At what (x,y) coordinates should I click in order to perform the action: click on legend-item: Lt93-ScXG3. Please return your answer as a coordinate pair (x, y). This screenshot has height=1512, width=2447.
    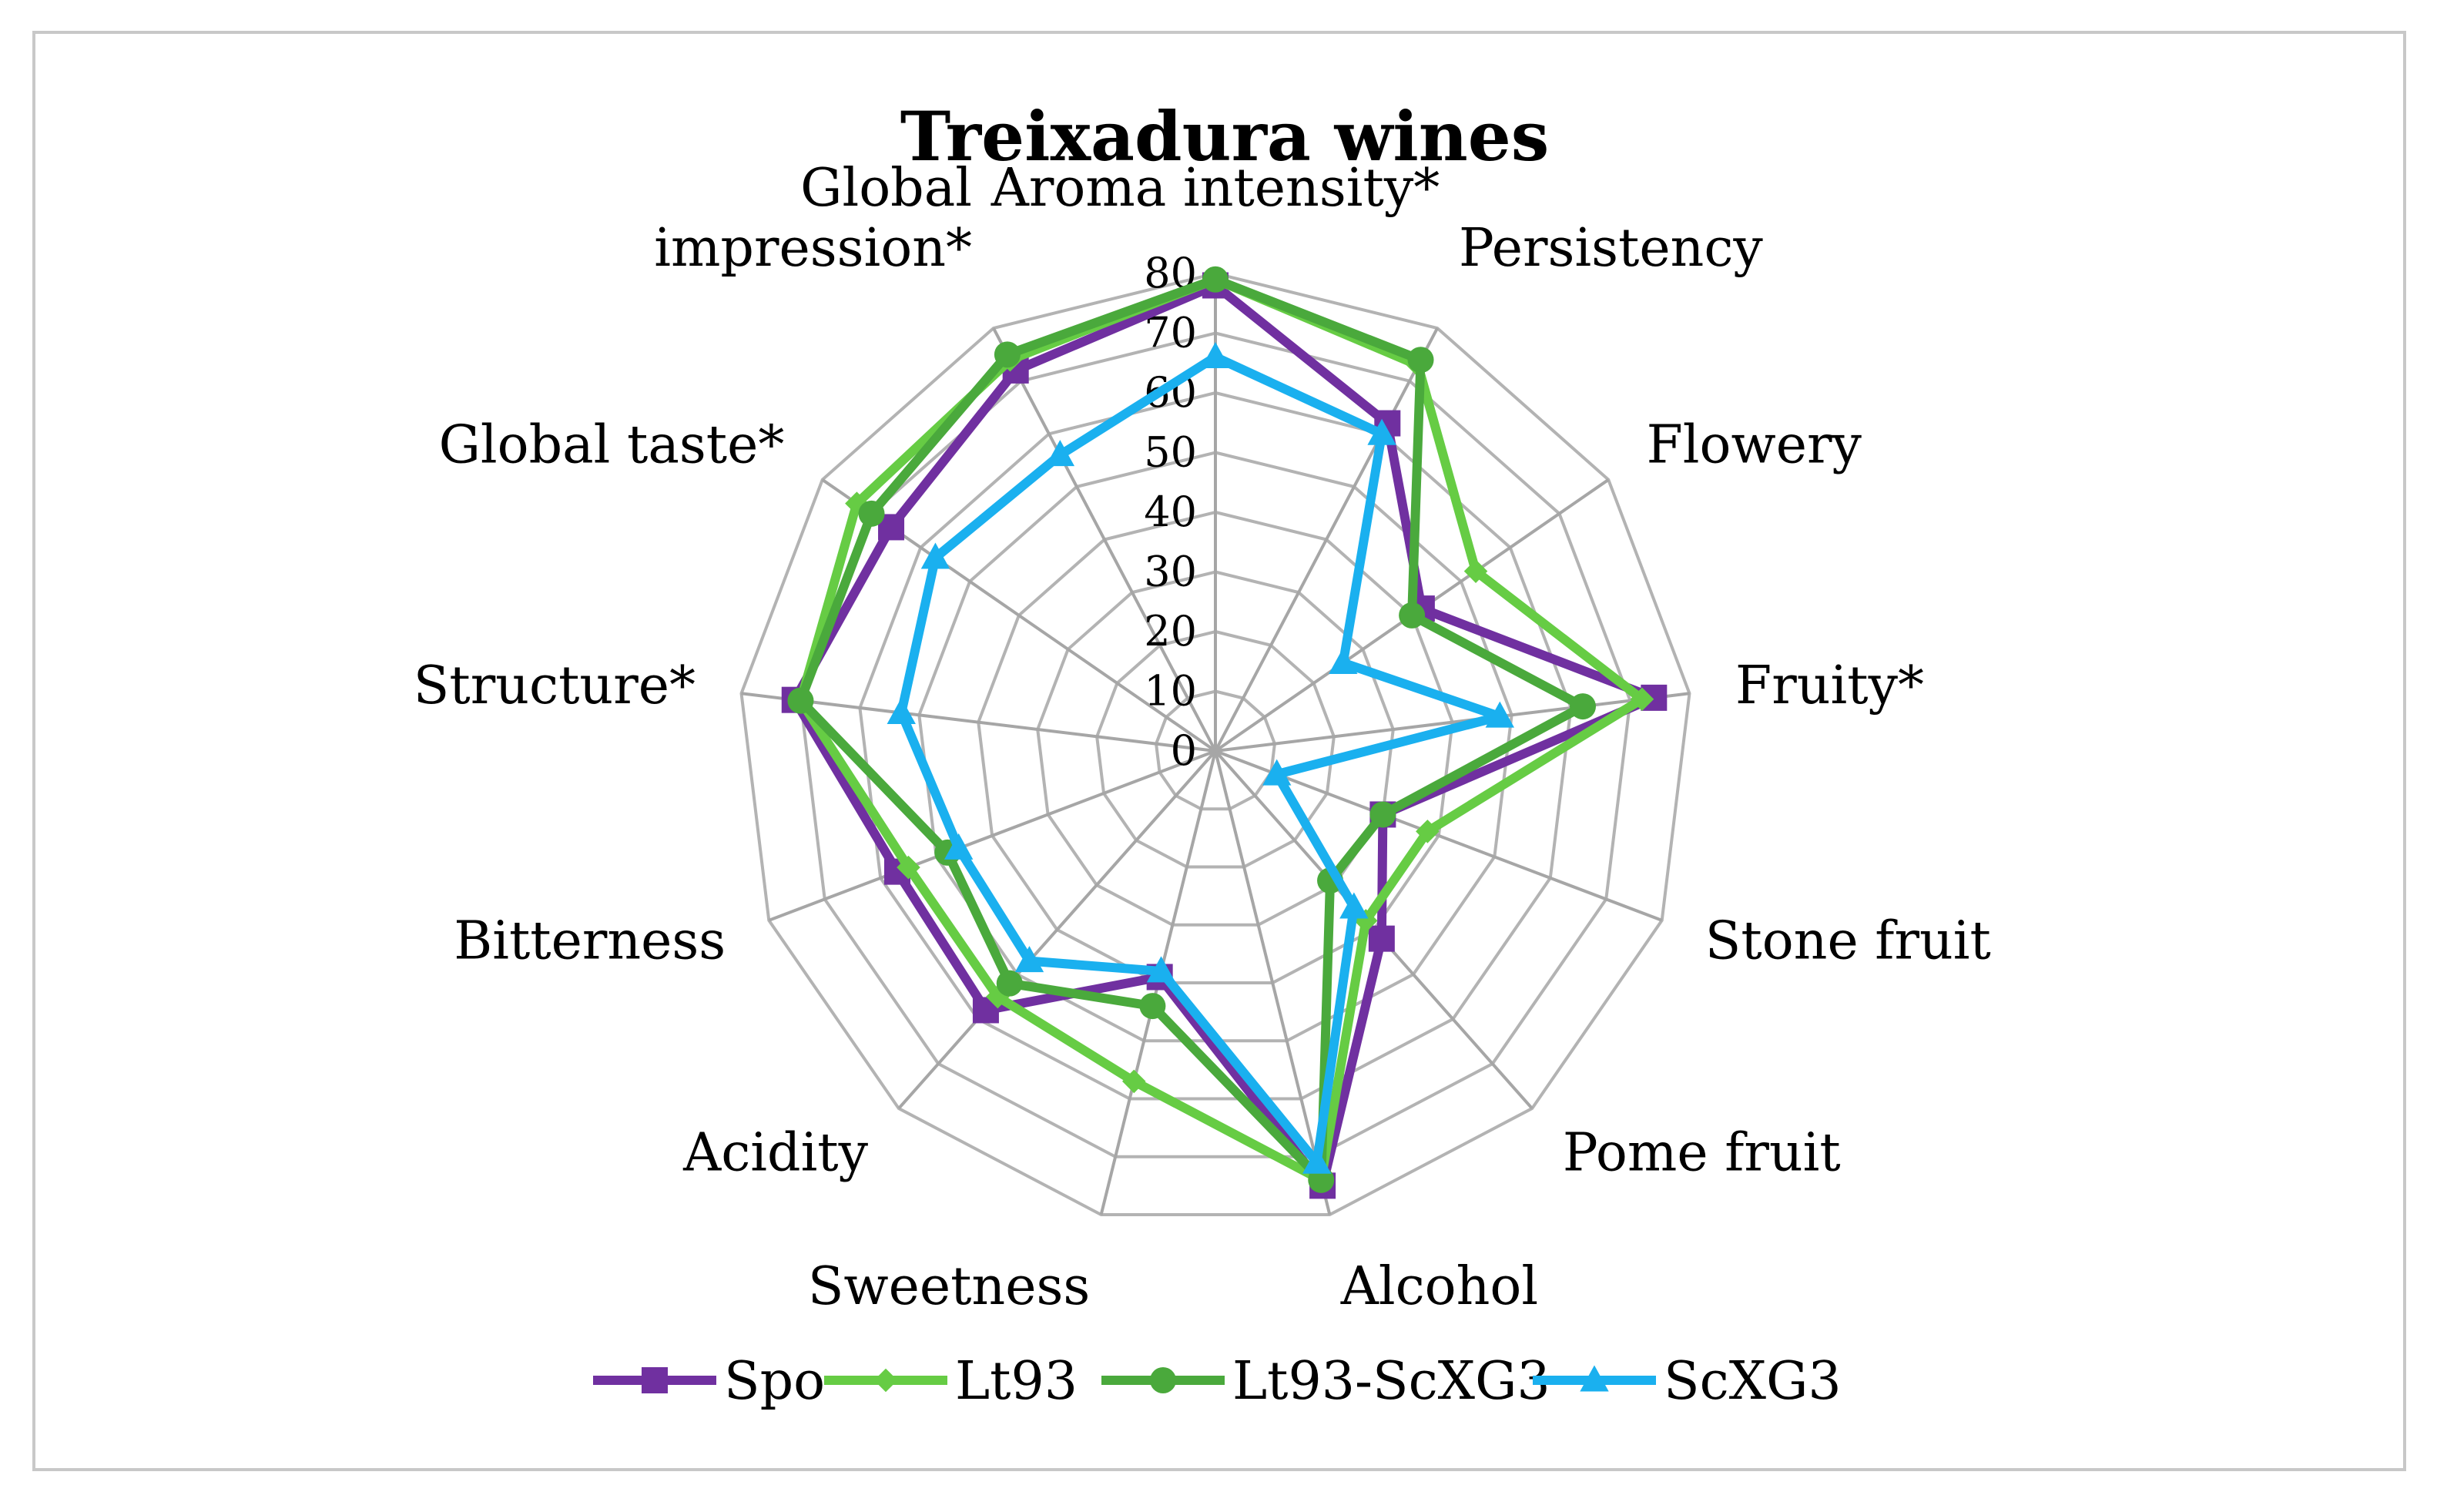
    Looking at the image, I should click on (1325, 1382).